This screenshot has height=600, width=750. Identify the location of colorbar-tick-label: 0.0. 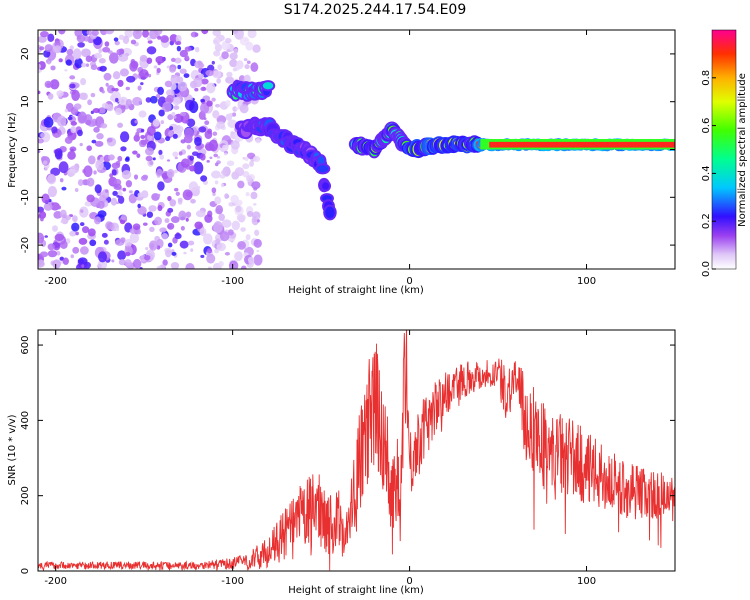
(706, 269).